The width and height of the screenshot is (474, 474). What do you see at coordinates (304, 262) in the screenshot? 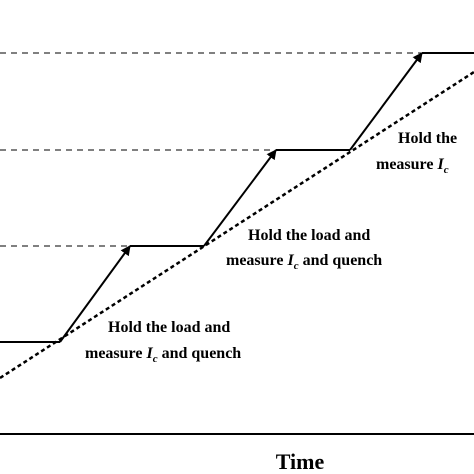
I see `annotation-2-line2: measure Ic and quench` at bounding box center [304, 262].